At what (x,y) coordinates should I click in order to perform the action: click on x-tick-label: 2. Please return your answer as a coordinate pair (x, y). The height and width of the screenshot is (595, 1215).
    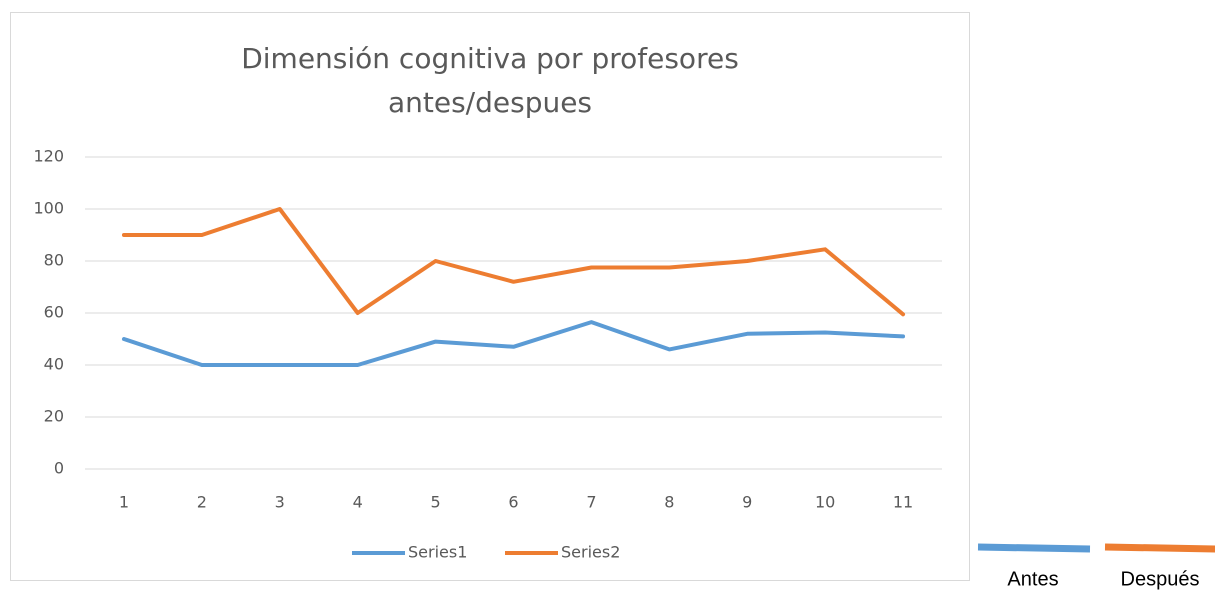
    Looking at the image, I should click on (202, 502).